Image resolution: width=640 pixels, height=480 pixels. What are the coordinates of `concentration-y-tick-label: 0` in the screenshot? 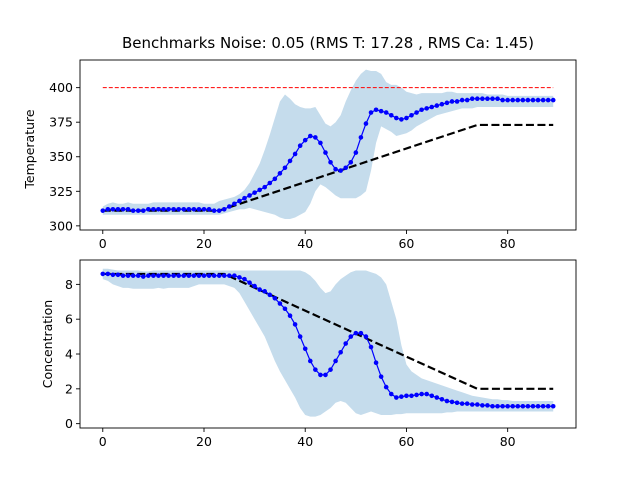 It's located at (69, 423).